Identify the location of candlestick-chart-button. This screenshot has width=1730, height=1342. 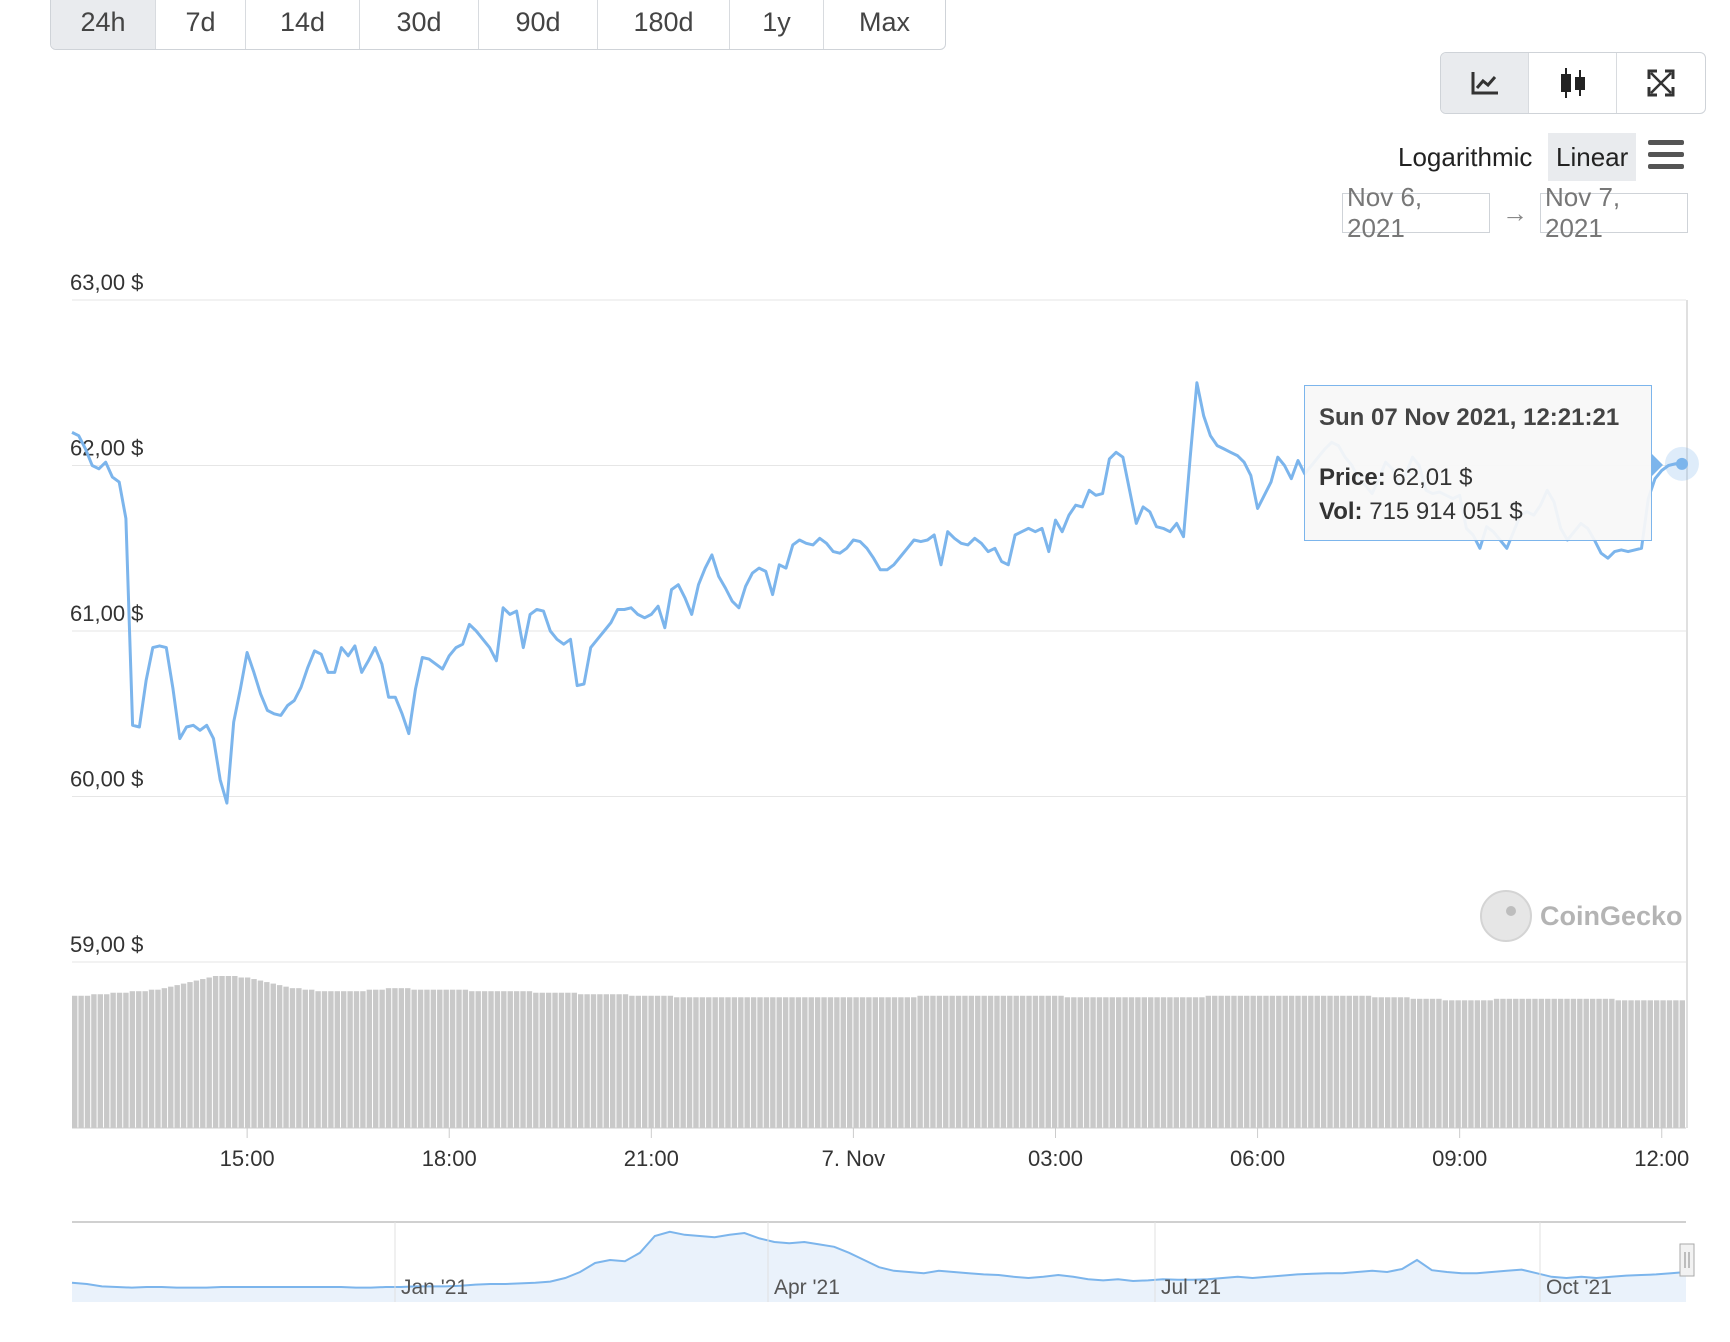
(1573, 83).